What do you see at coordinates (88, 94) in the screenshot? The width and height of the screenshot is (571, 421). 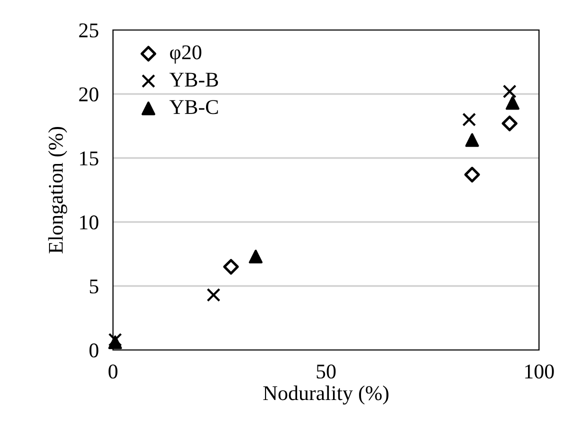 I see `y-tick-label: 20` at bounding box center [88, 94].